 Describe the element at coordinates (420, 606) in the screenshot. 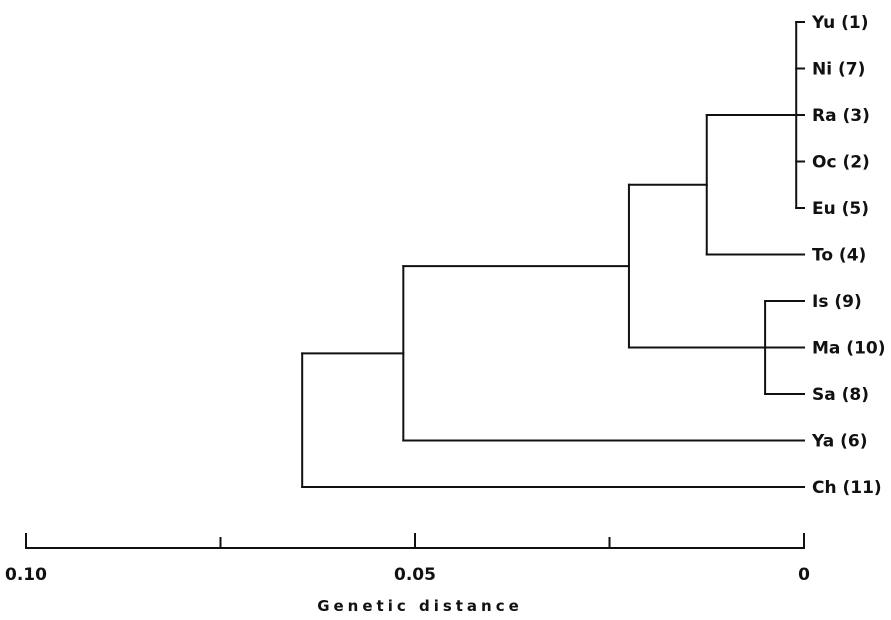

I see `axis-title: Genetic distance` at that location.